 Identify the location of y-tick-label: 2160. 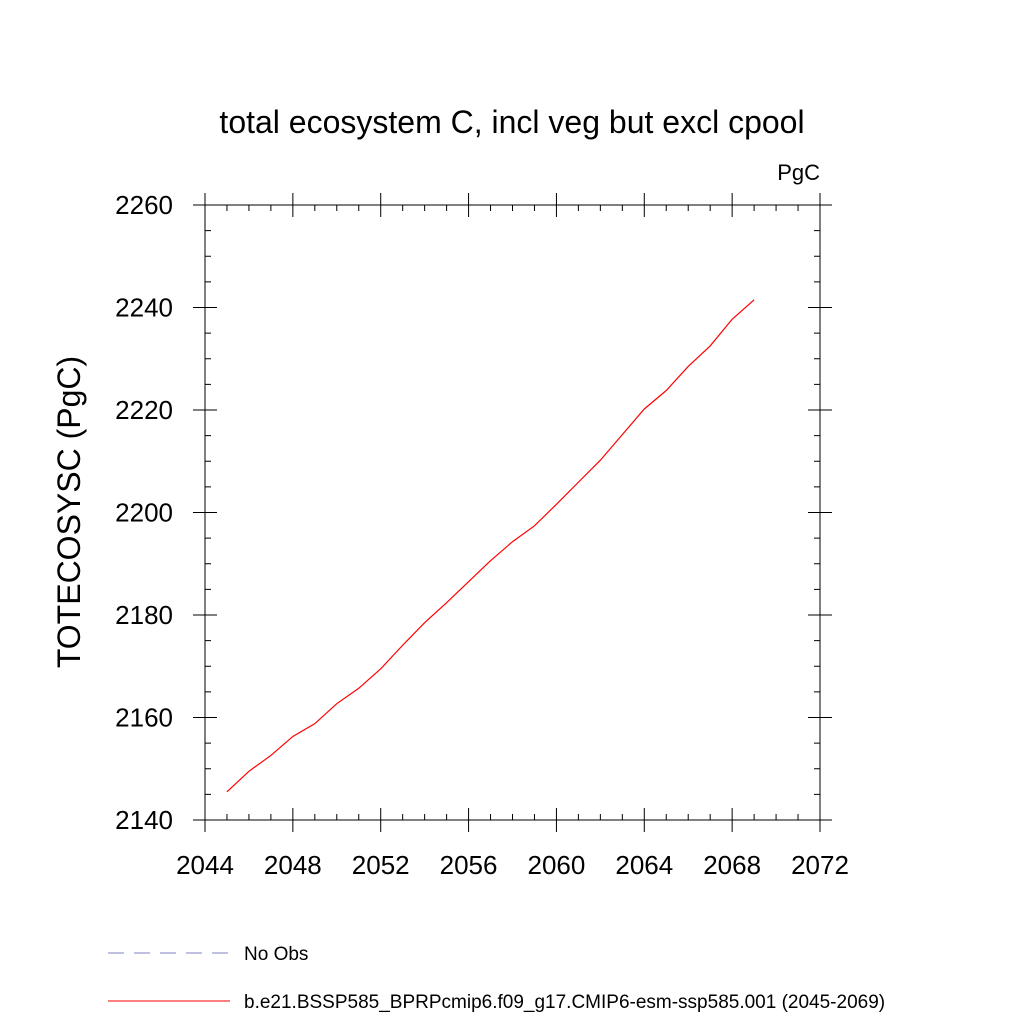
(144, 718).